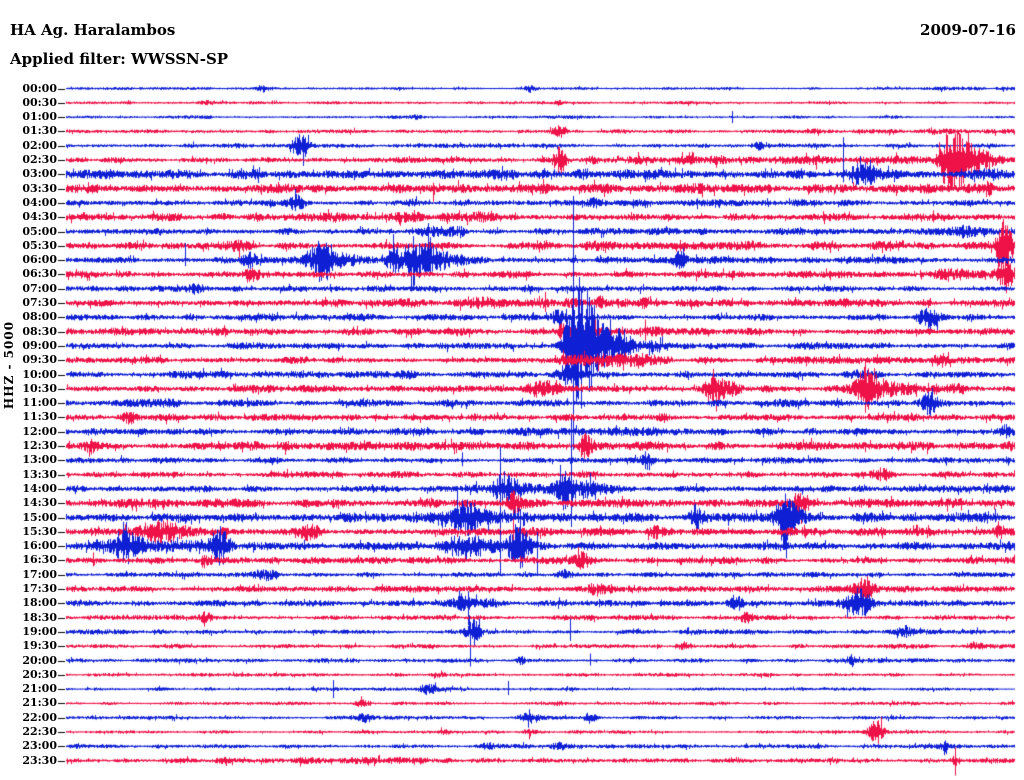 The image size is (1024, 780). I want to click on time-label: 14:30, so click(39, 503).